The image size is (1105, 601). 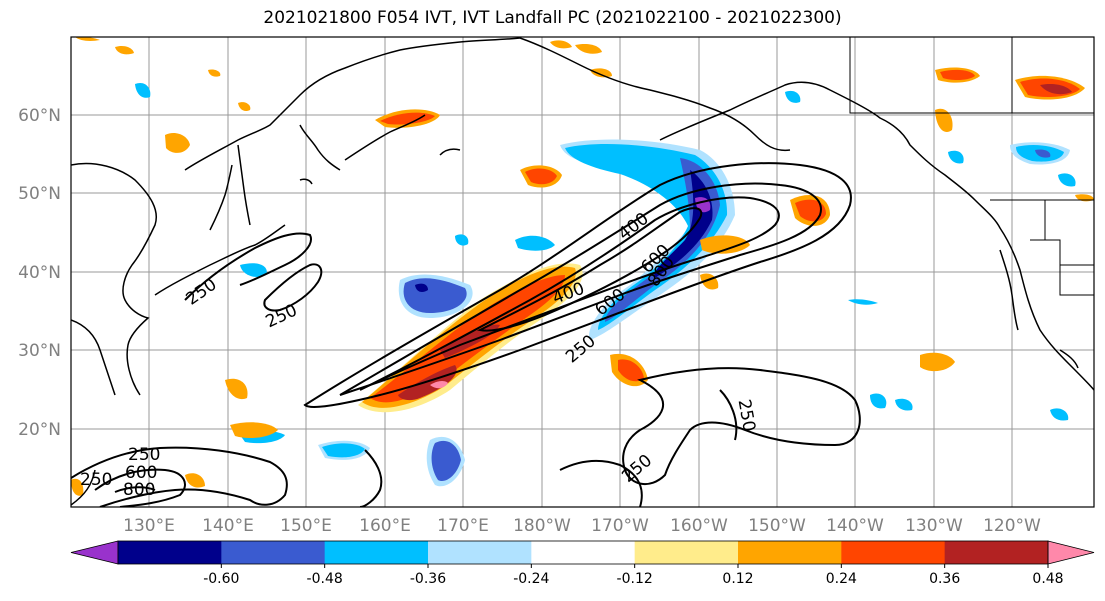 I want to click on colorbar-border, so click(x=583, y=552).